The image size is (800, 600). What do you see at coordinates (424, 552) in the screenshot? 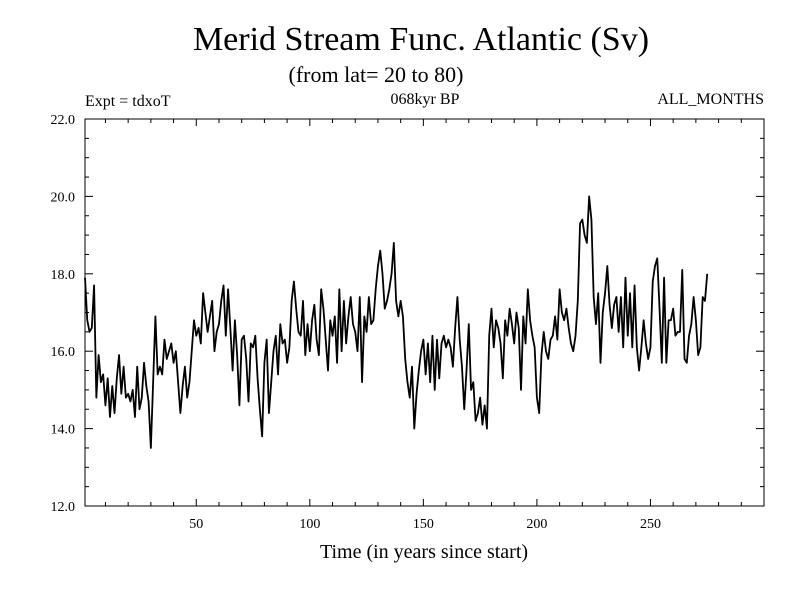
I see `x-axis-title: Time (in years since start)` at bounding box center [424, 552].